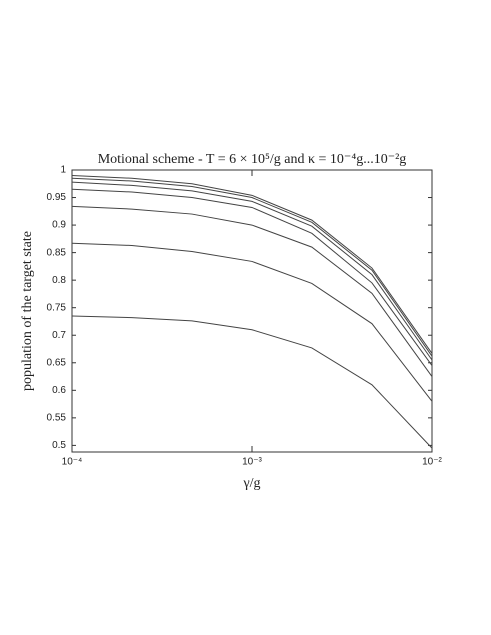 The height and width of the screenshot is (635, 491). I want to click on y-tick-label: 0.8, so click(59, 280).